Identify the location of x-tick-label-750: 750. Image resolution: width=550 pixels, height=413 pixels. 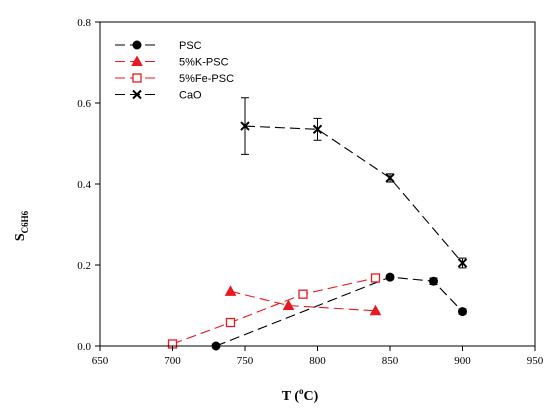
(245, 361).